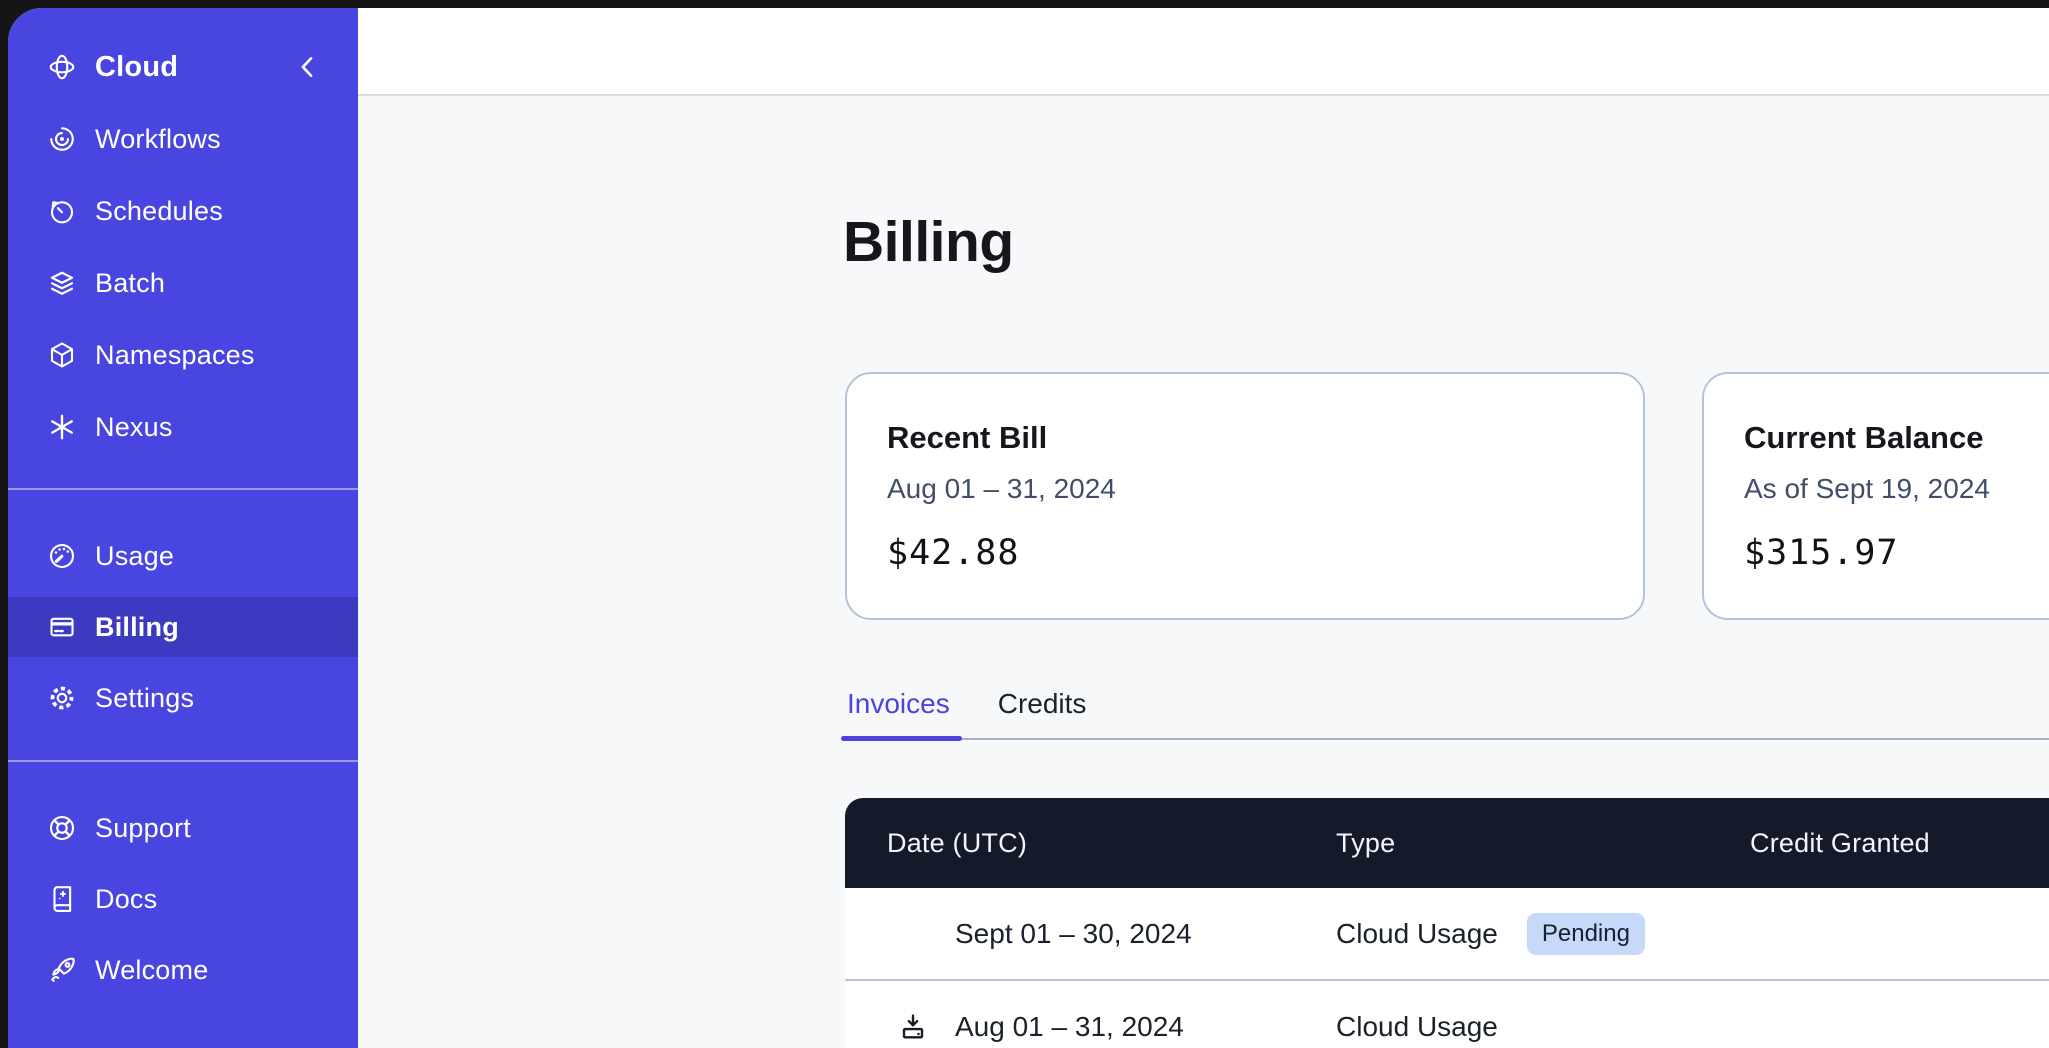 Image resolution: width=2049 pixels, height=1048 pixels. I want to click on invoice-date: Sept 01 – 30, 2024, so click(1073, 933).